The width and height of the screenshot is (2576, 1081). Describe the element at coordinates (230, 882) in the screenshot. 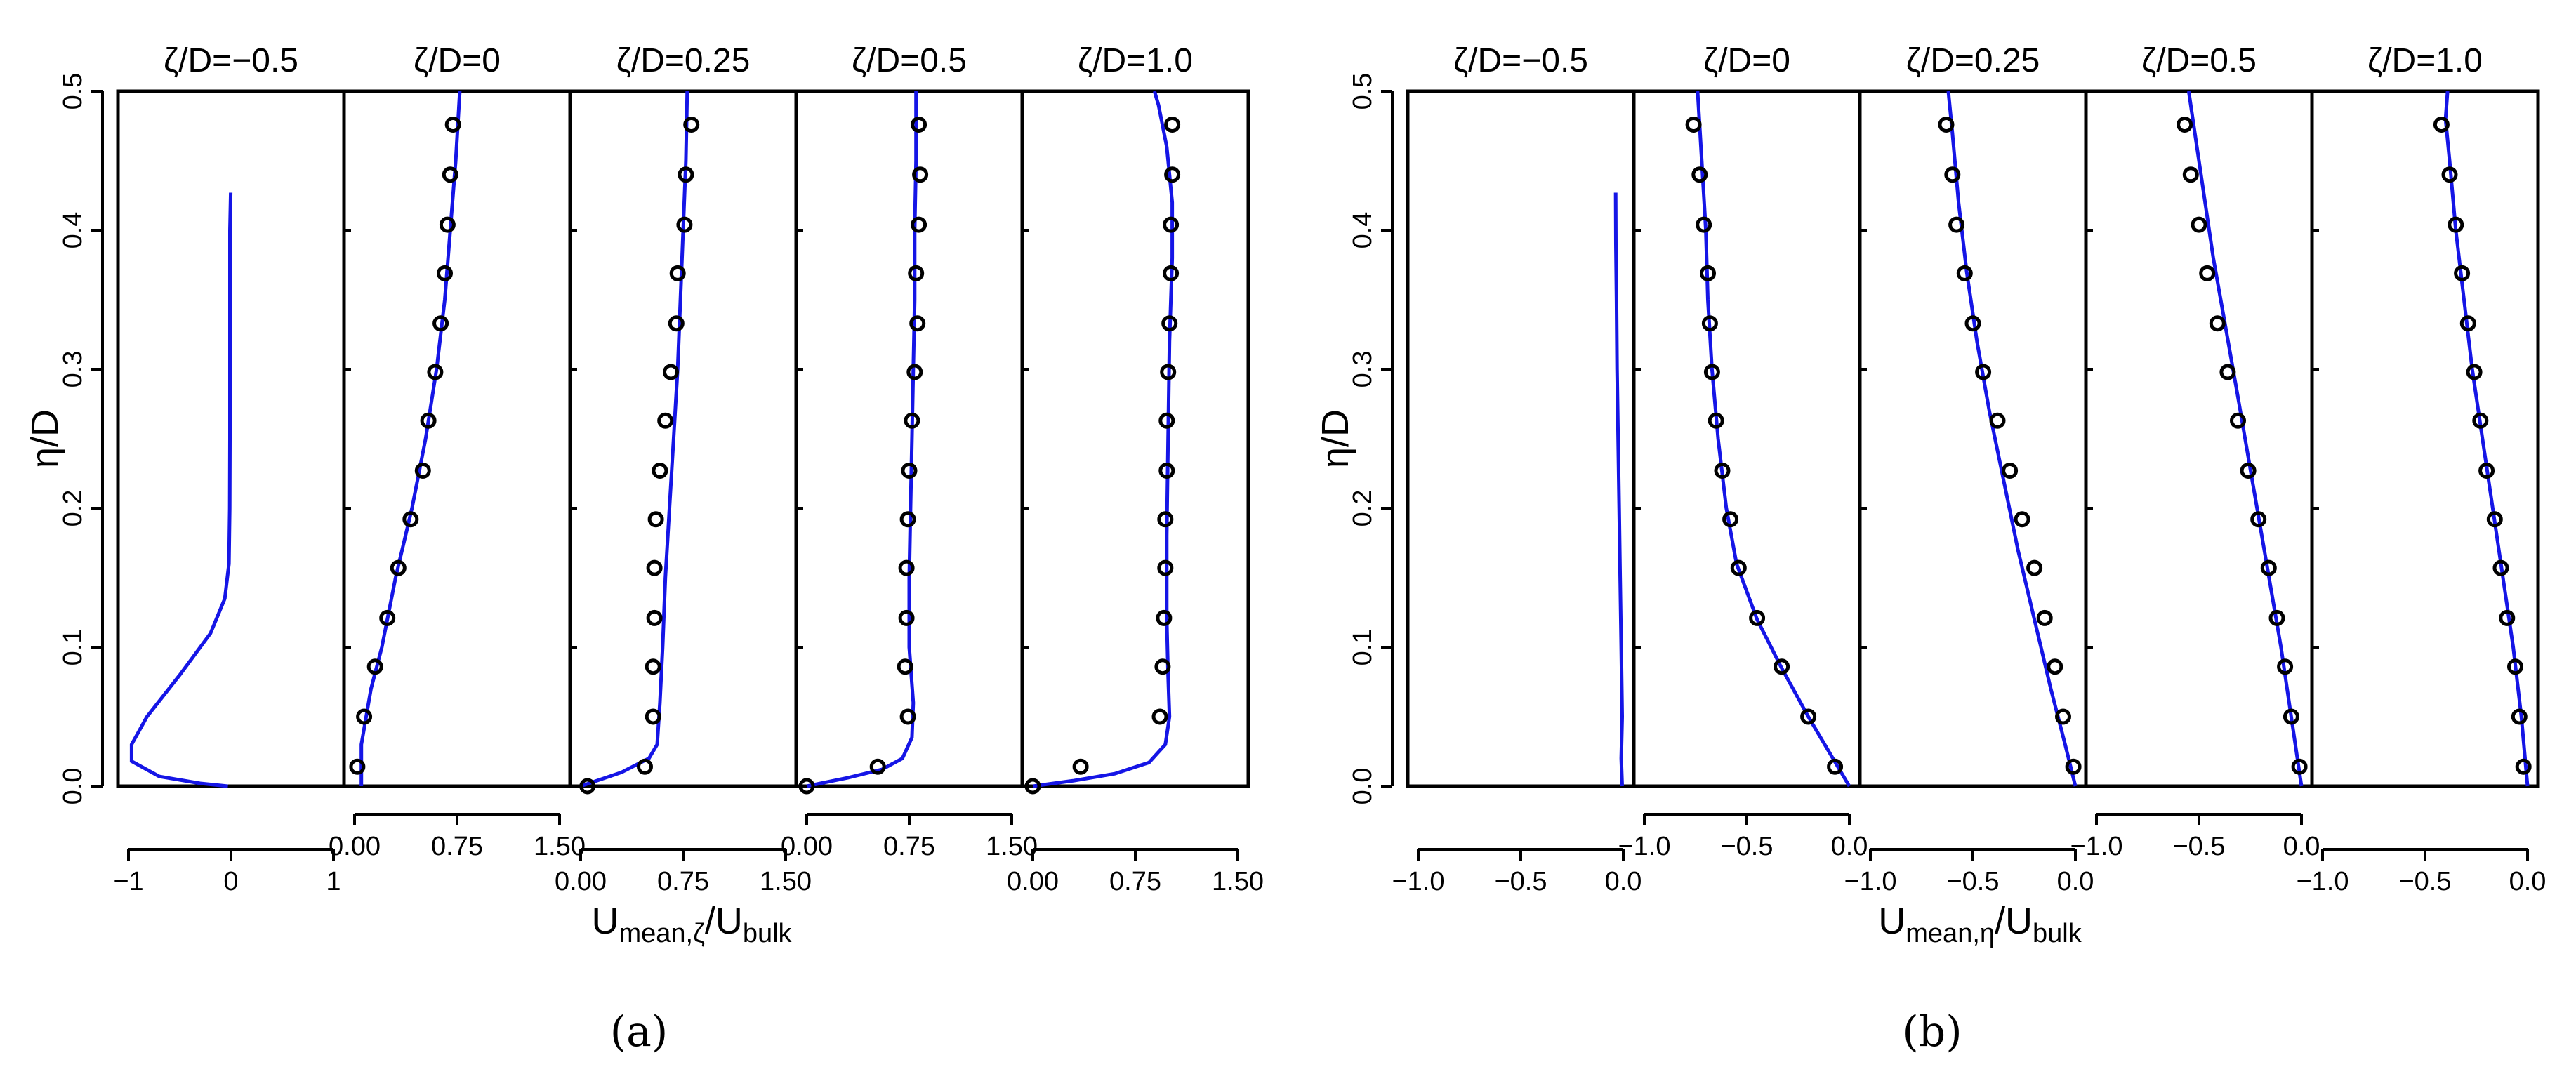

I see `x-tick-label: 0` at that location.